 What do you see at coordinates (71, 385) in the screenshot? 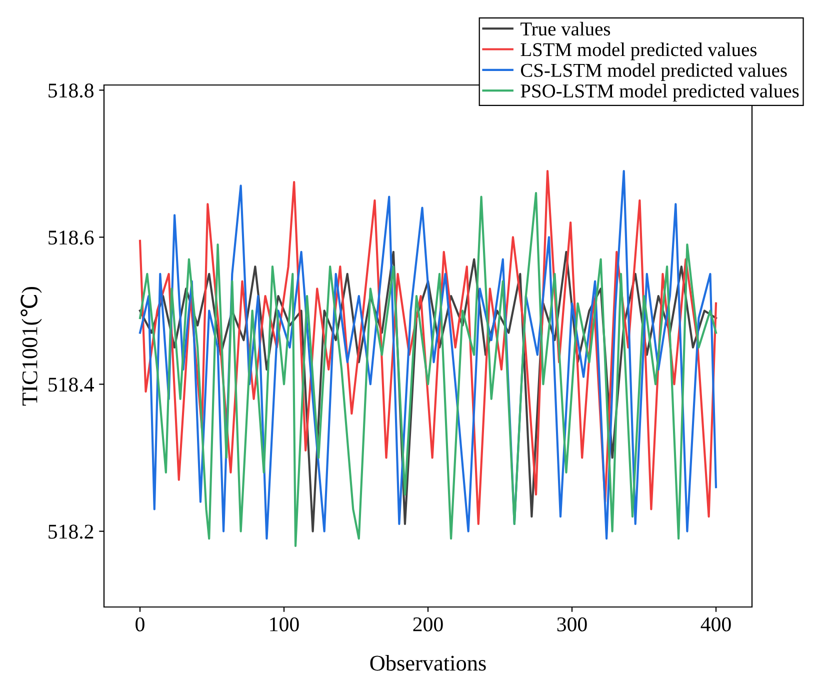
I see `y-tick-label: 518.4` at bounding box center [71, 385].